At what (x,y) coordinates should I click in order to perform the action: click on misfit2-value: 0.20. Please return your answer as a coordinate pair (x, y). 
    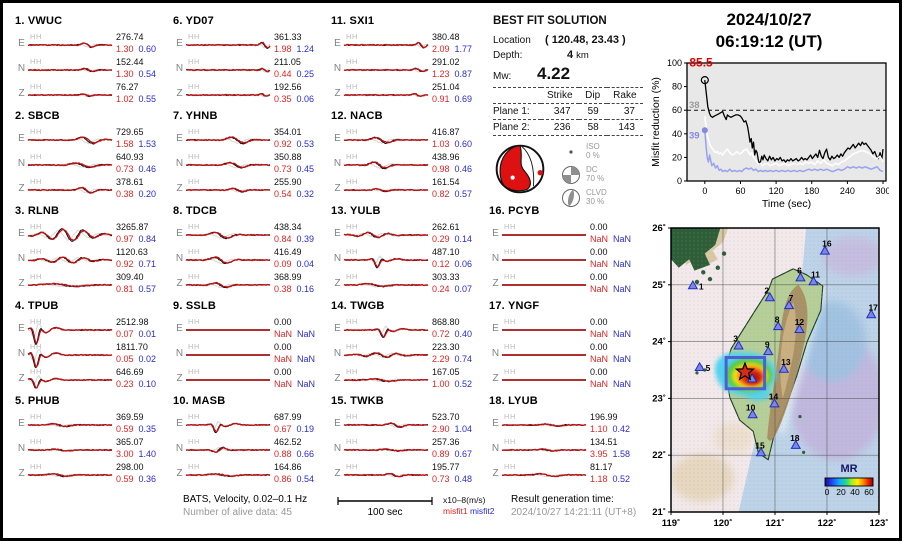
    Looking at the image, I should click on (147, 193).